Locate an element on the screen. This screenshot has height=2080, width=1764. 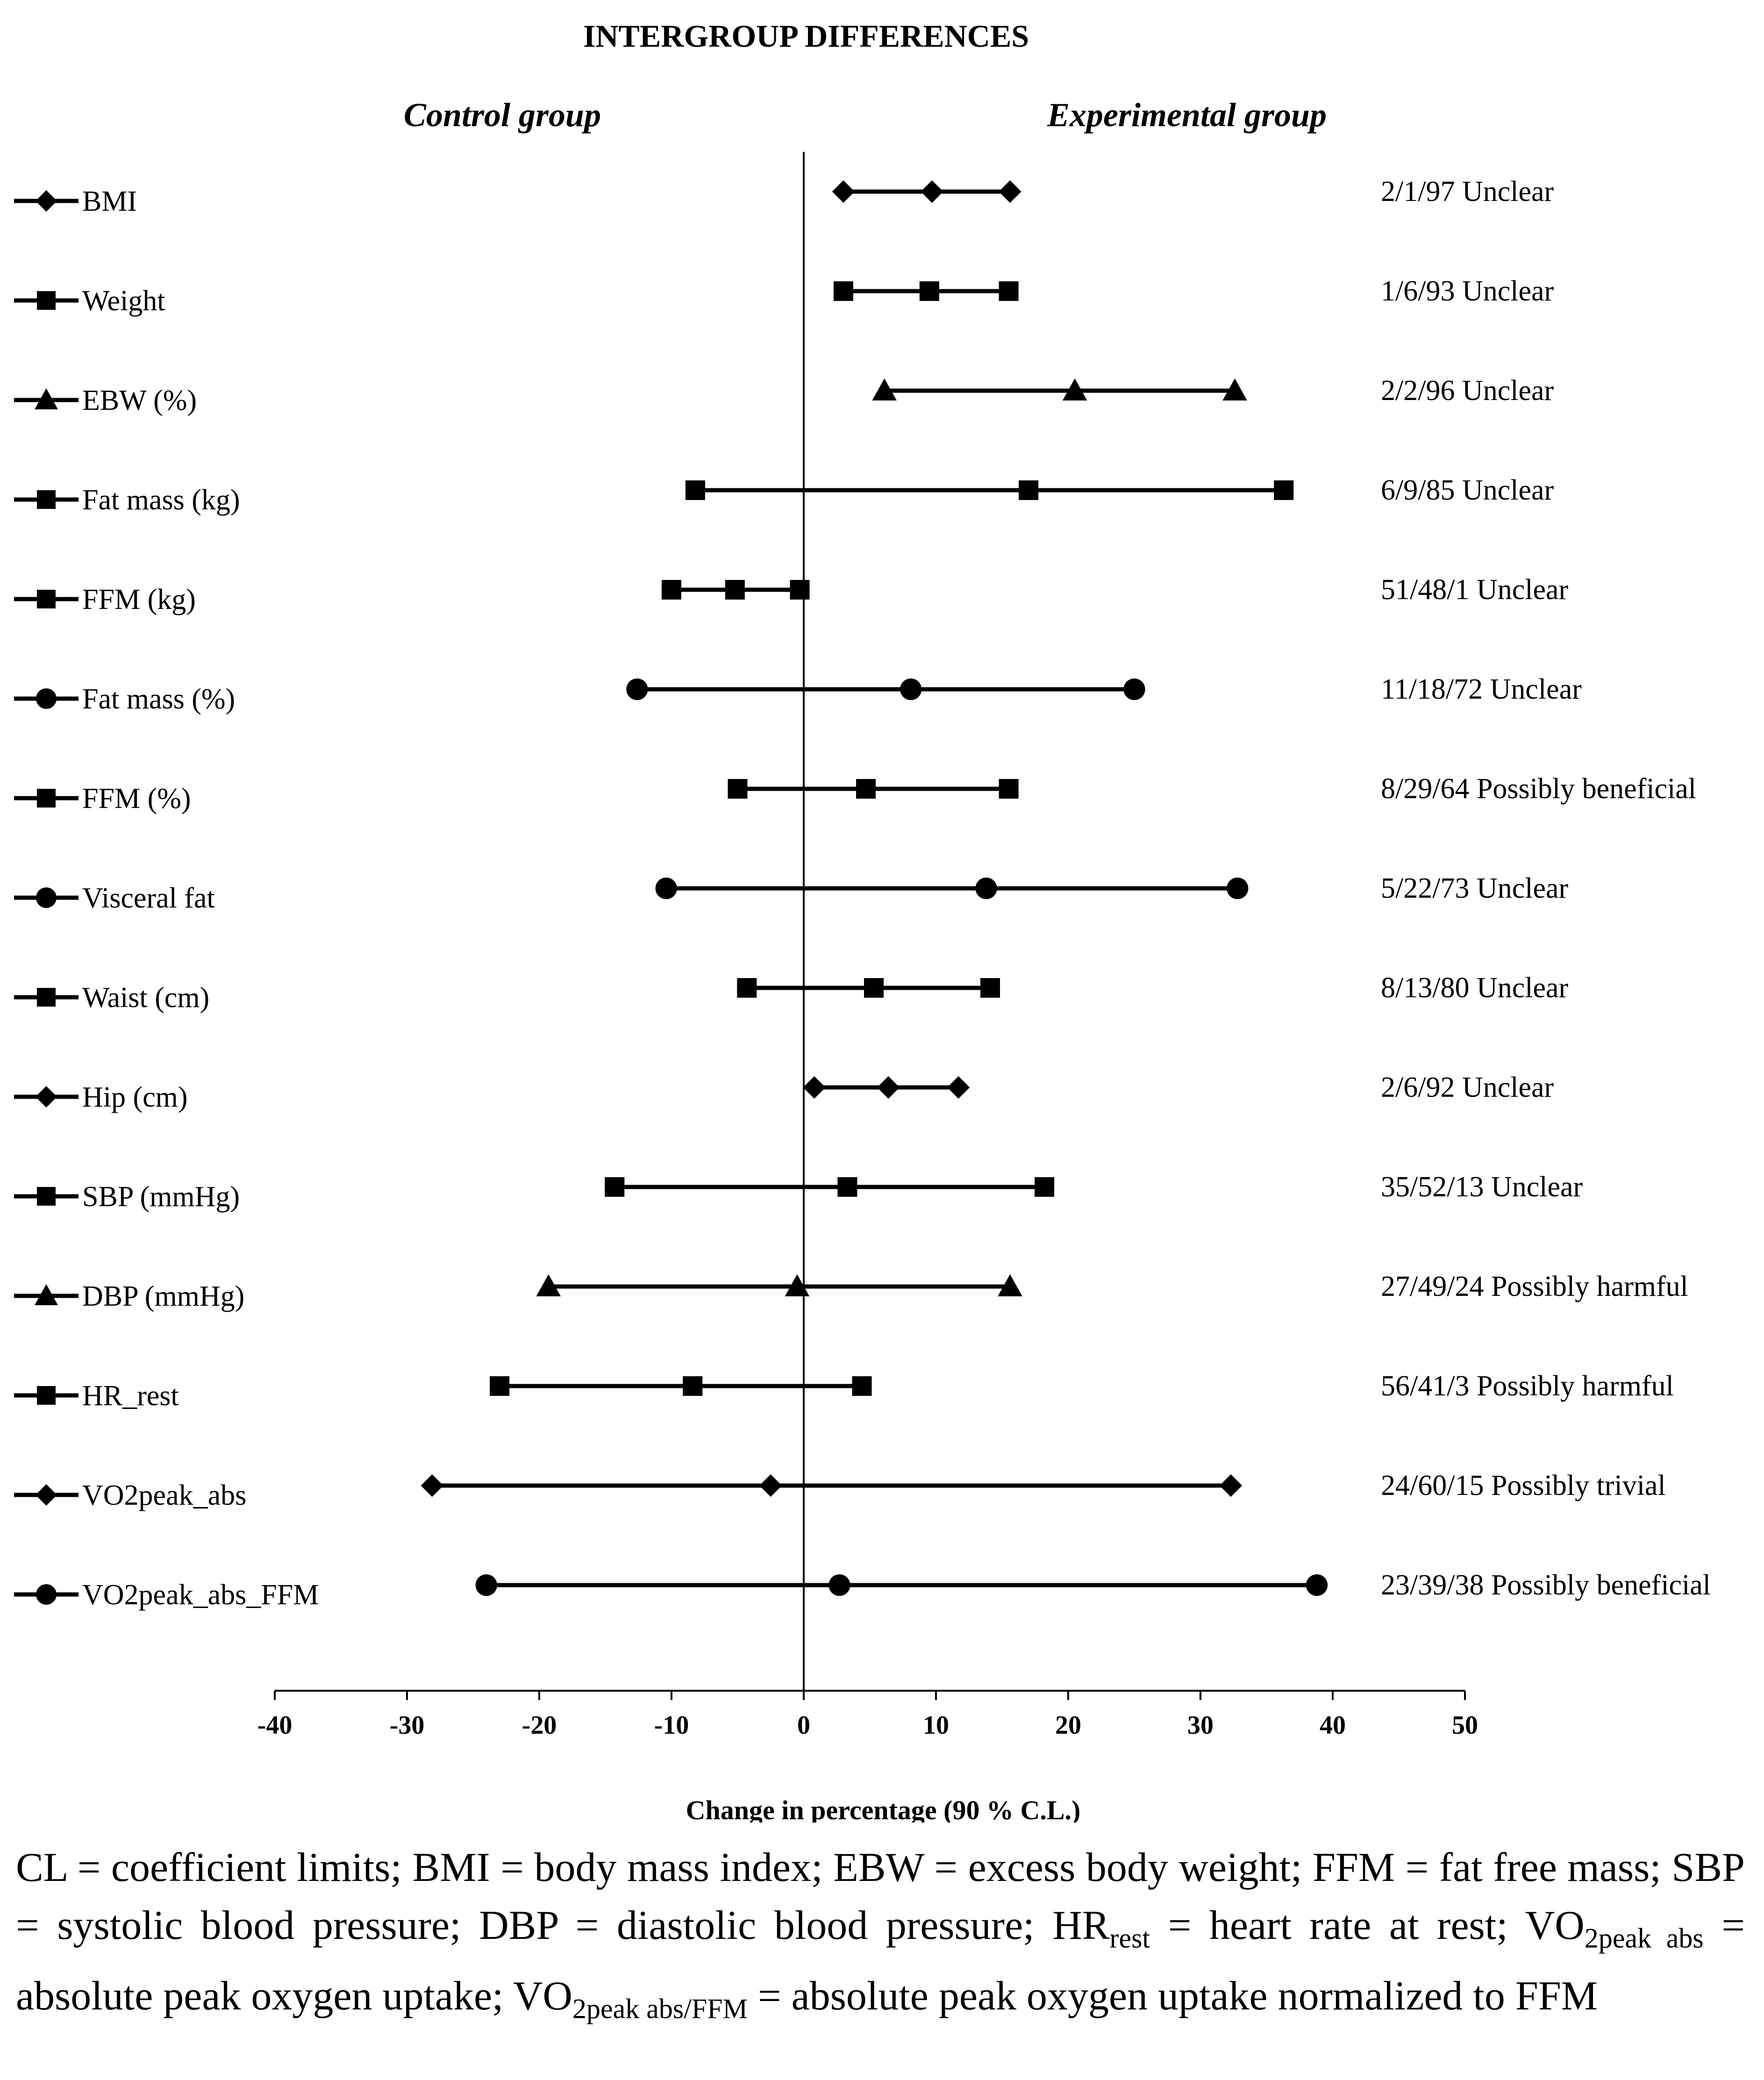
x-tick-label: 0 is located at coordinates (804, 1725).